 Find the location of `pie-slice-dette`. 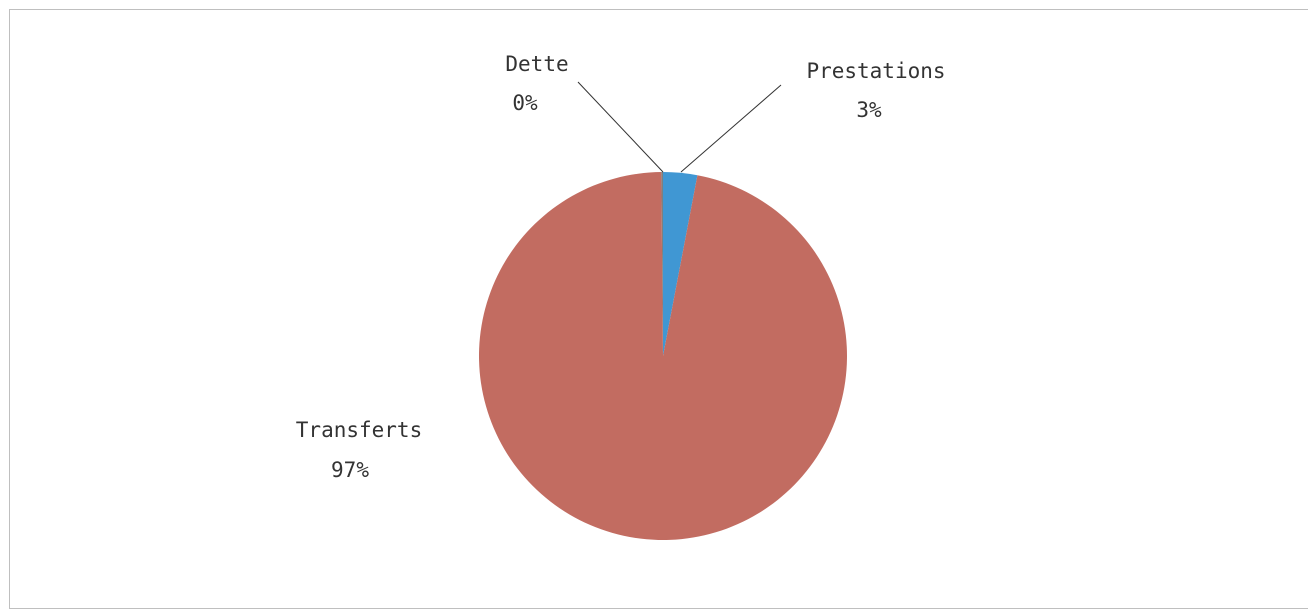

pie-slice-dette is located at coordinates (662, 264).